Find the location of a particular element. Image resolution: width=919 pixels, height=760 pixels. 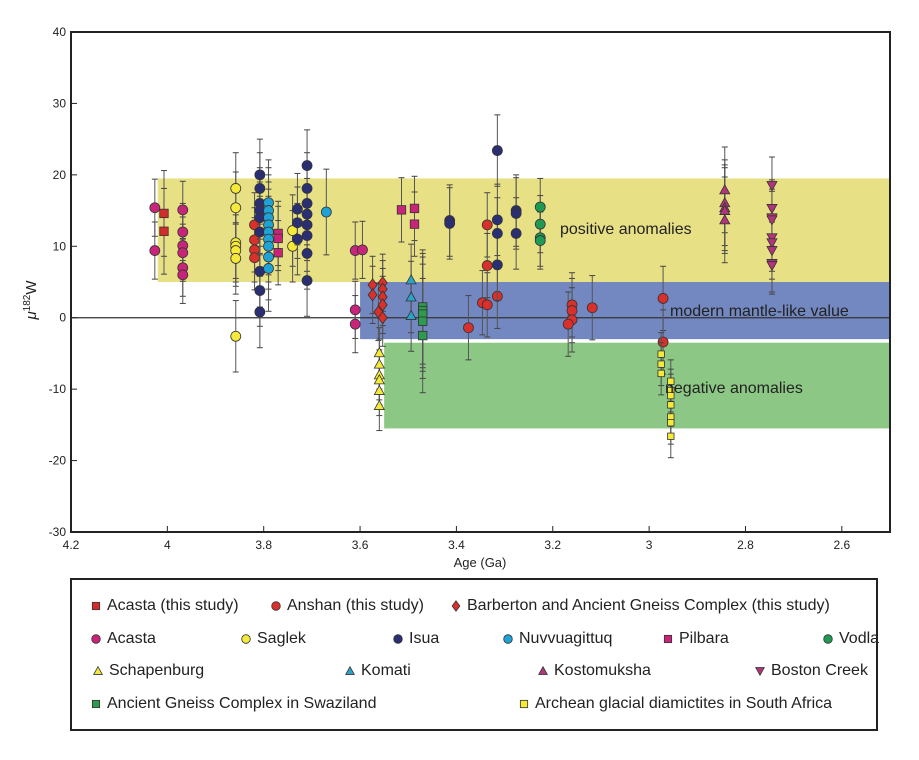

legend-item: Schapenburg is located at coordinates (148, 671).